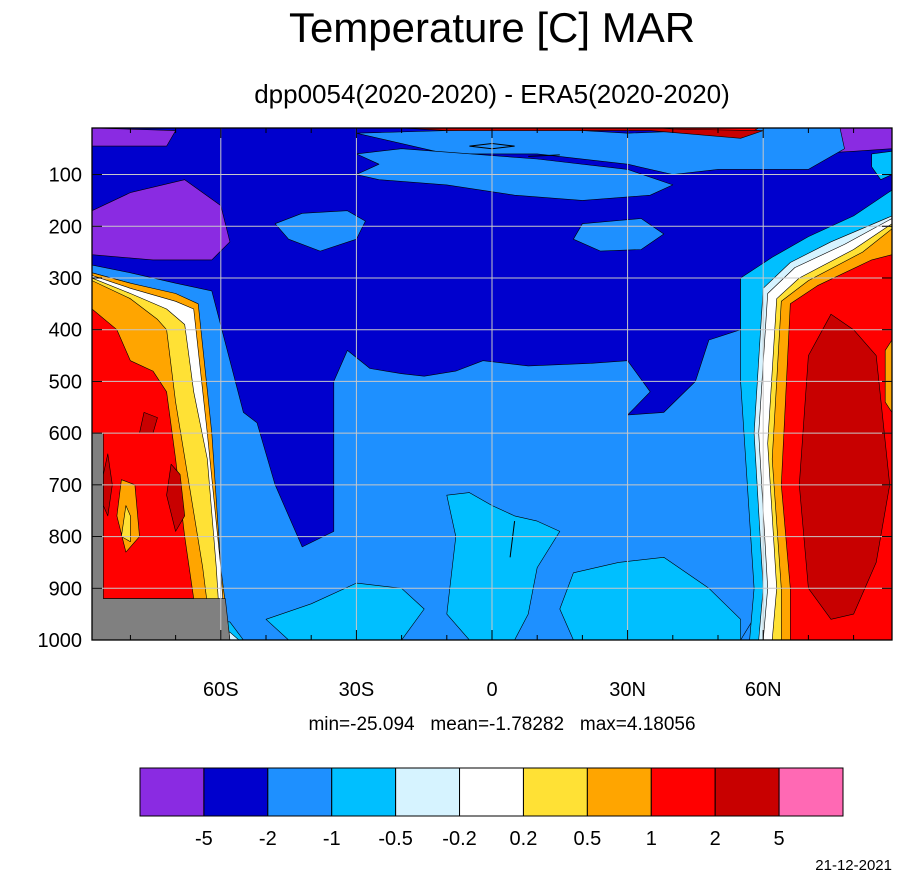 The width and height of the screenshot is (901, 882). I want to click on colorbar-label: 5, so click(779, 839).